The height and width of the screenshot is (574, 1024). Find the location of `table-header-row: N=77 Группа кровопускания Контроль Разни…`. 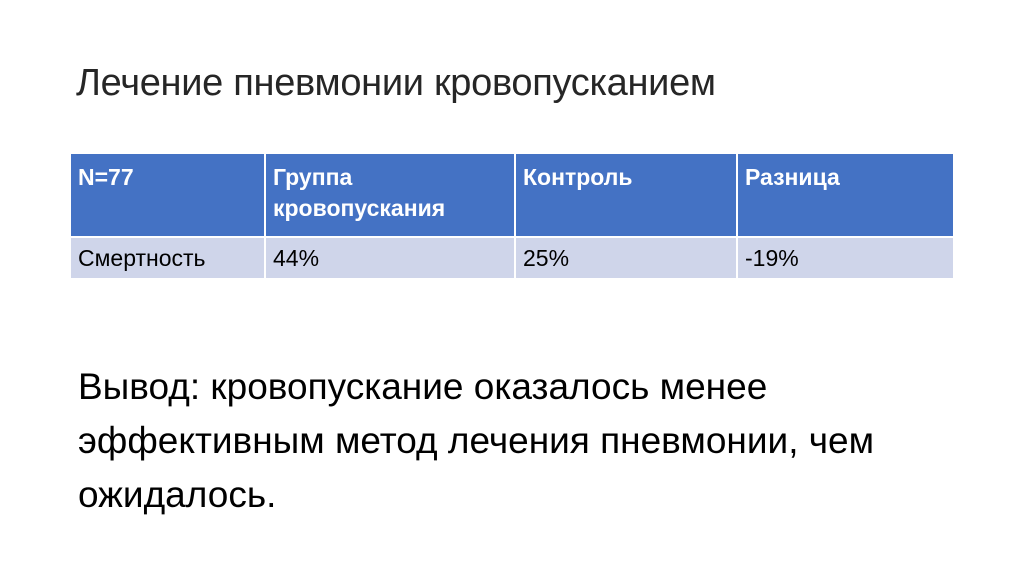

table-header-row: N=77 Группа кровопускания Контроль Разни… is located at coordinates (512, 195).